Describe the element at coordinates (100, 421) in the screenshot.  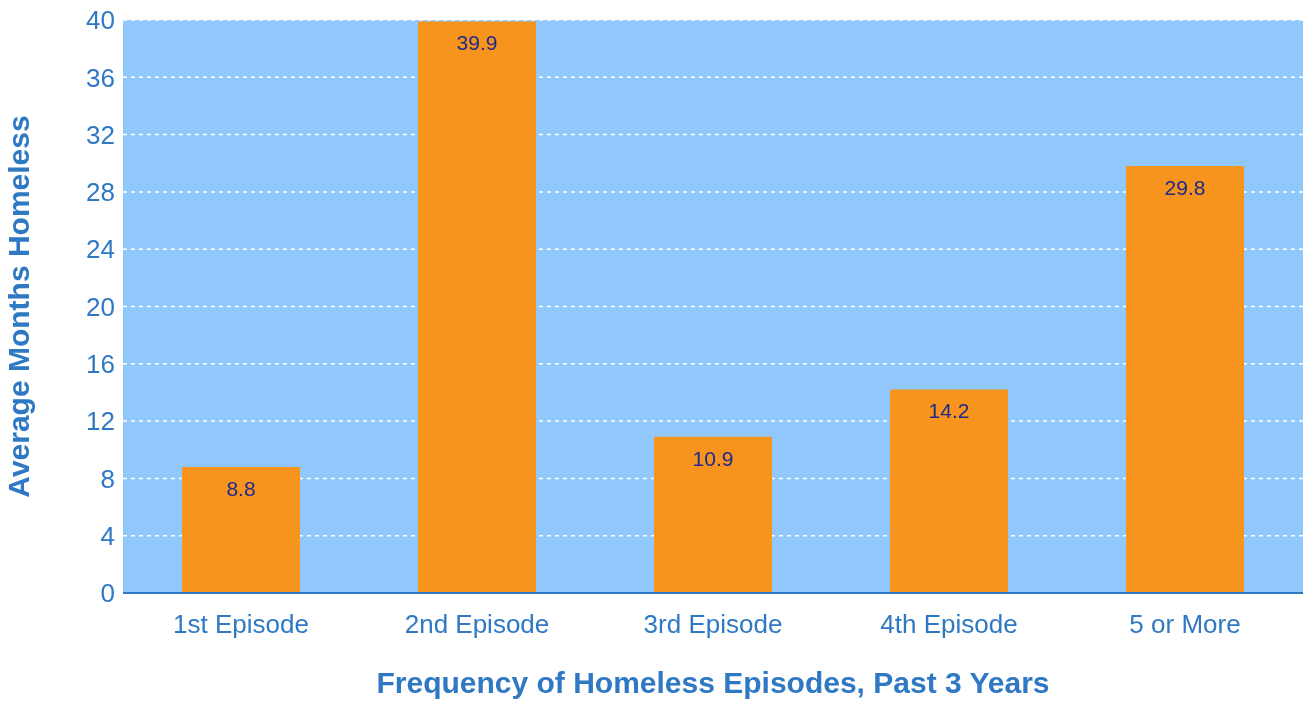
I see `y-tick-label: 12` at that location.